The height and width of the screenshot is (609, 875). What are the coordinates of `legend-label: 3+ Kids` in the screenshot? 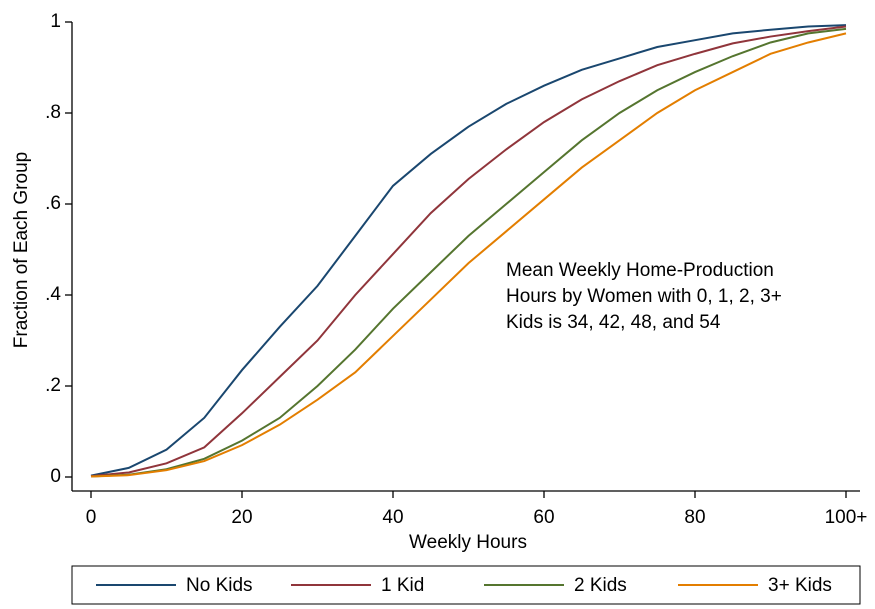 It's located at (800, 585).